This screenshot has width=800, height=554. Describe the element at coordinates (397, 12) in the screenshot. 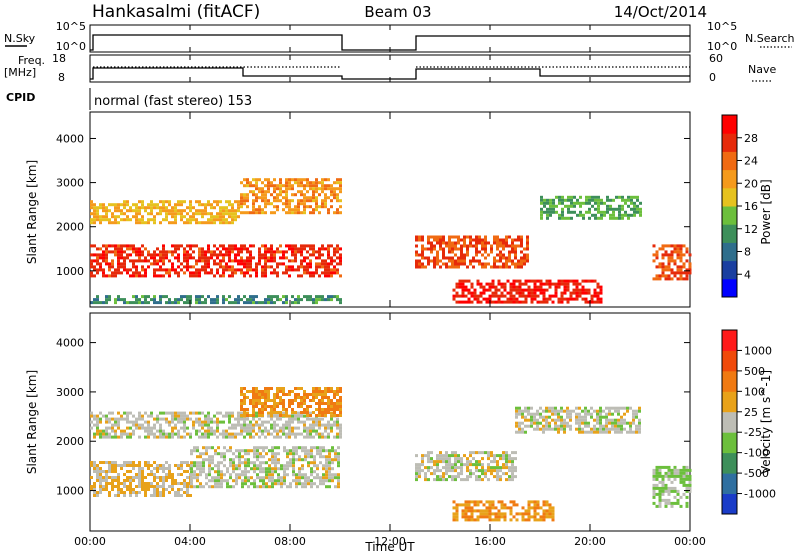

I see `beam-title: Beam 03` at that location.